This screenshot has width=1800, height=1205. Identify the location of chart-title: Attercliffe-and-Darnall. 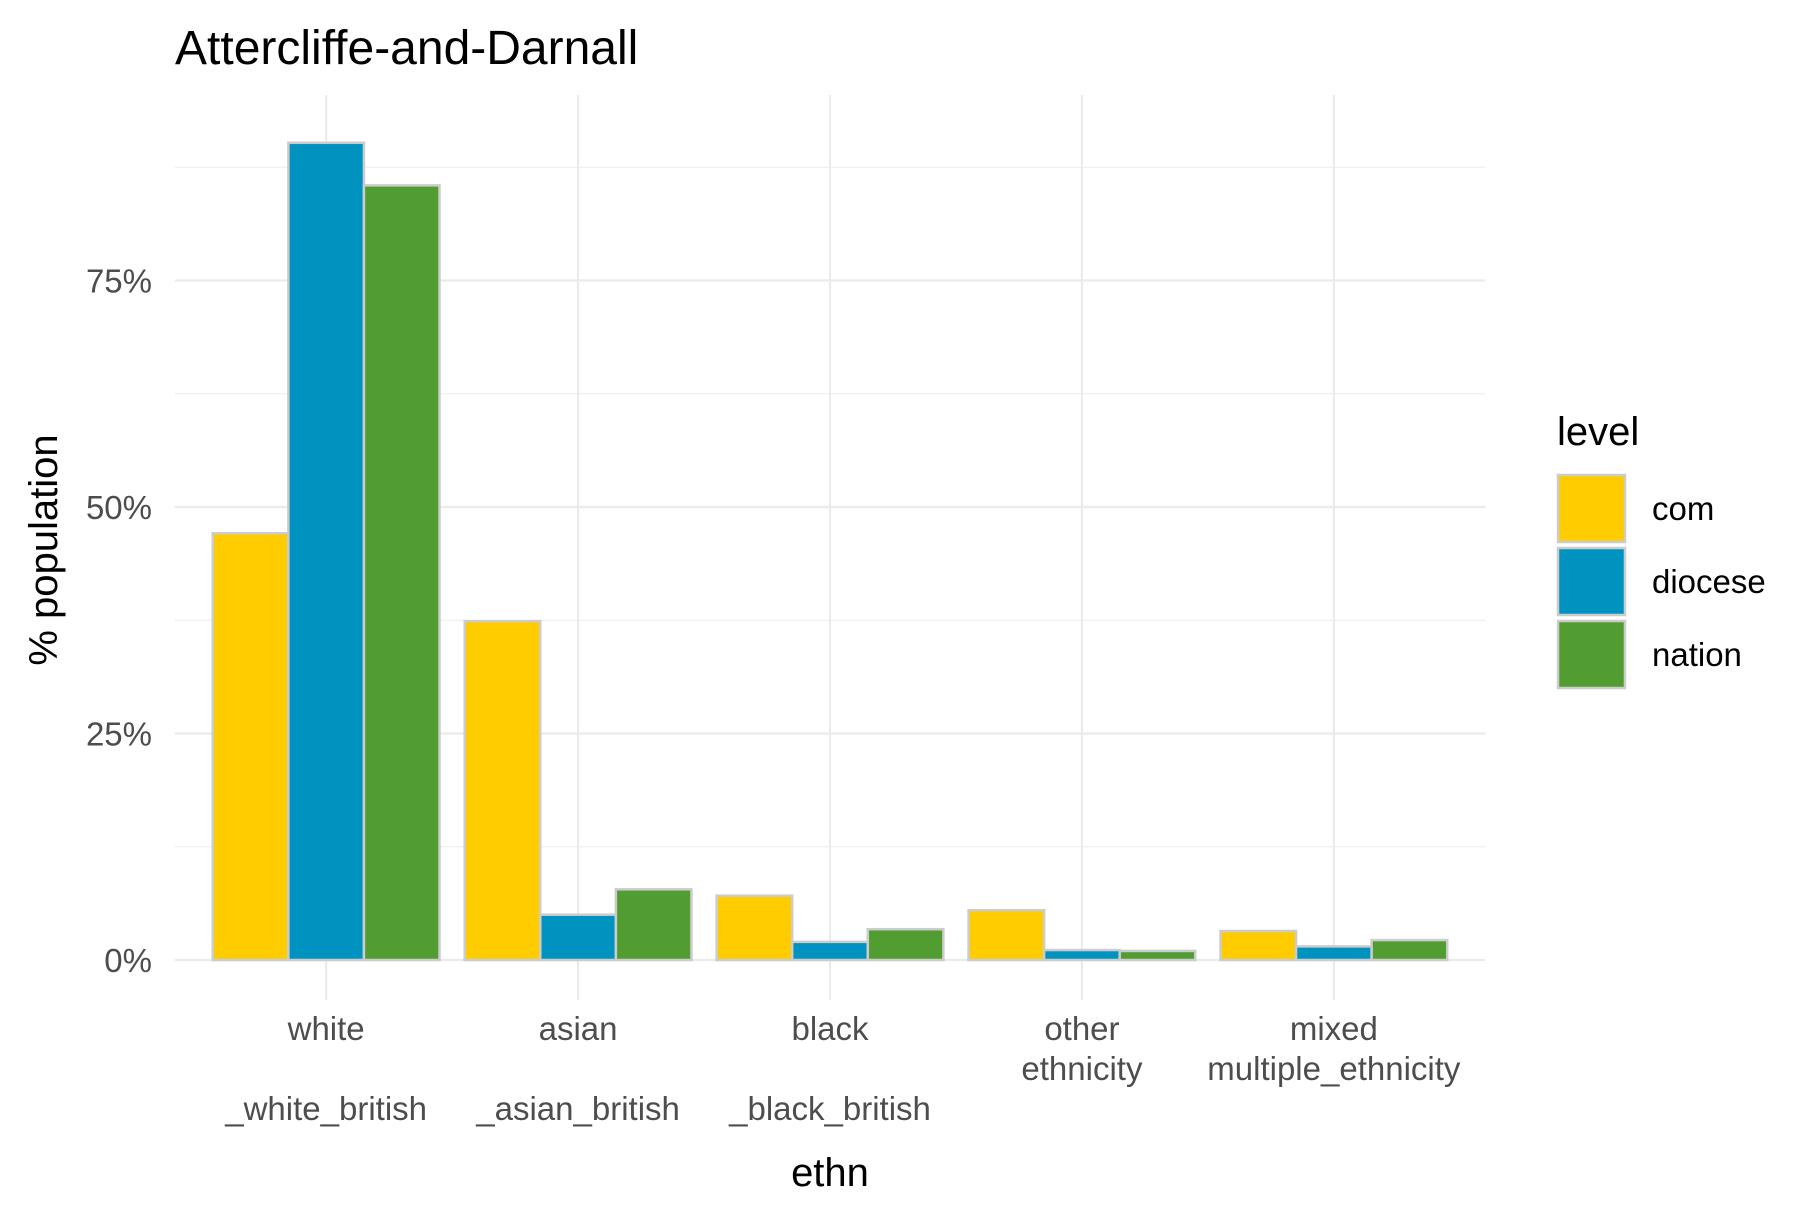
(406, 48).